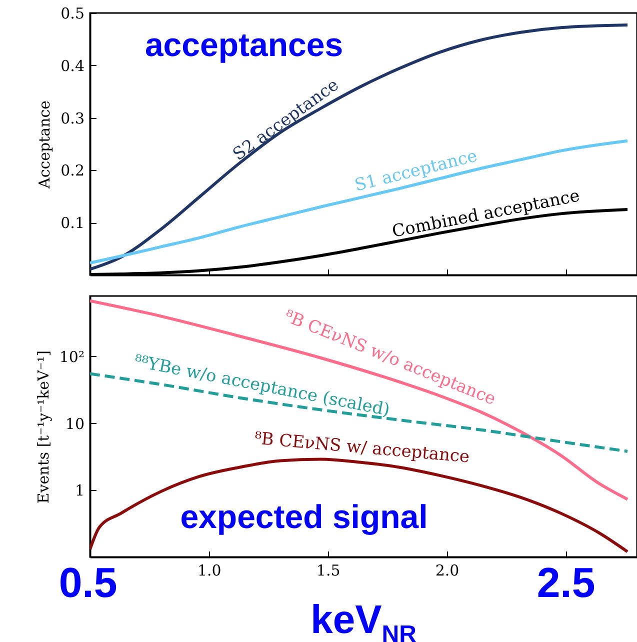 The image size is (637, 642). Describe the element at coordinates (566, 582) in the screenshot. I see `text: 2.5` at that location.